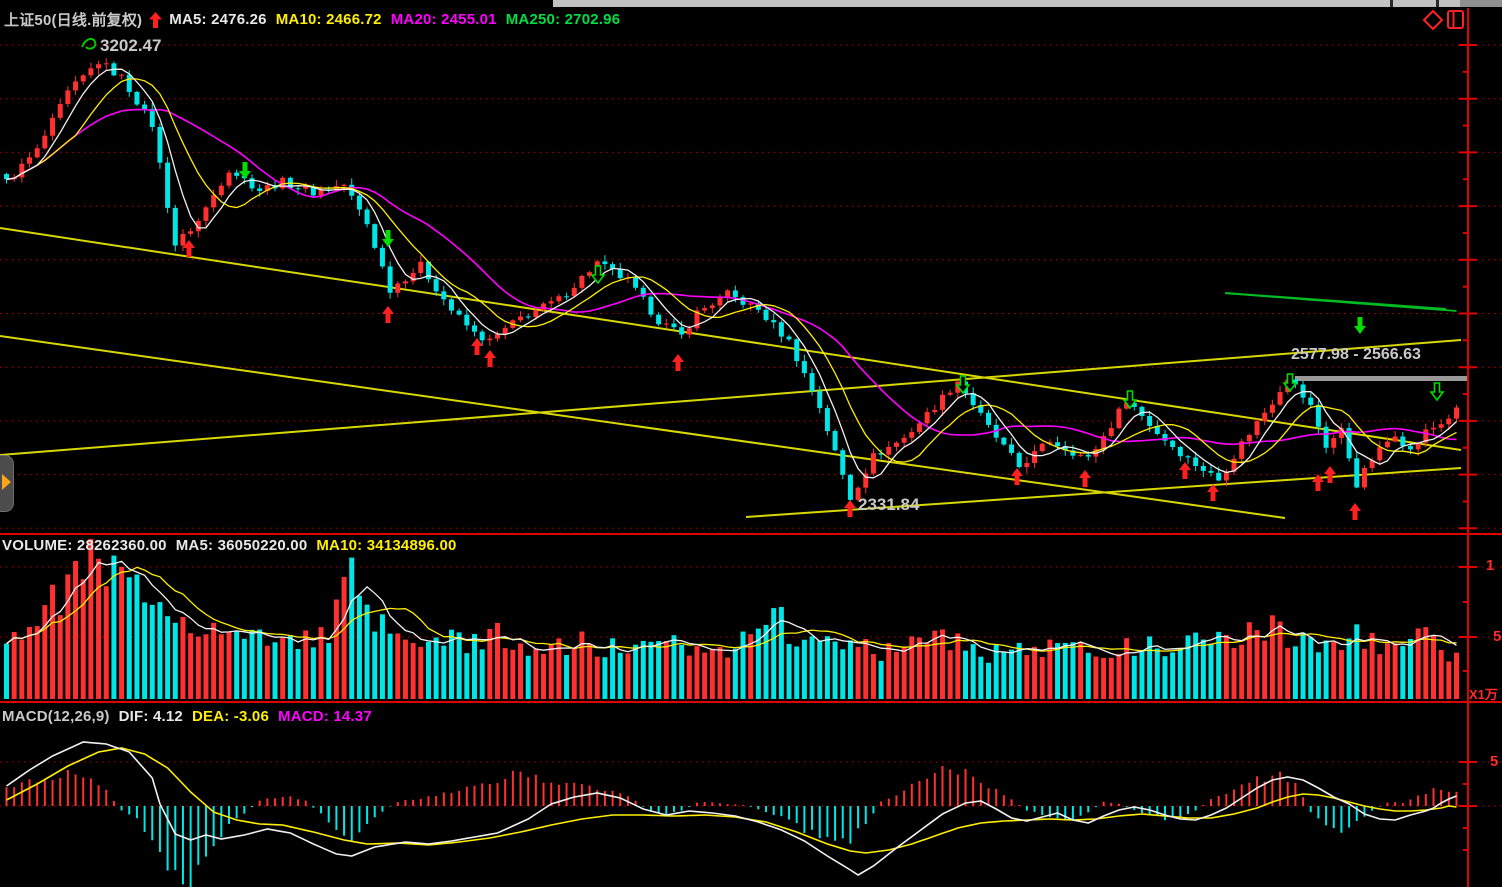 The width and height of the screenshot is (1502, 887). I want to click on macd-params: MACD(12,26,9), so click(56, 716).